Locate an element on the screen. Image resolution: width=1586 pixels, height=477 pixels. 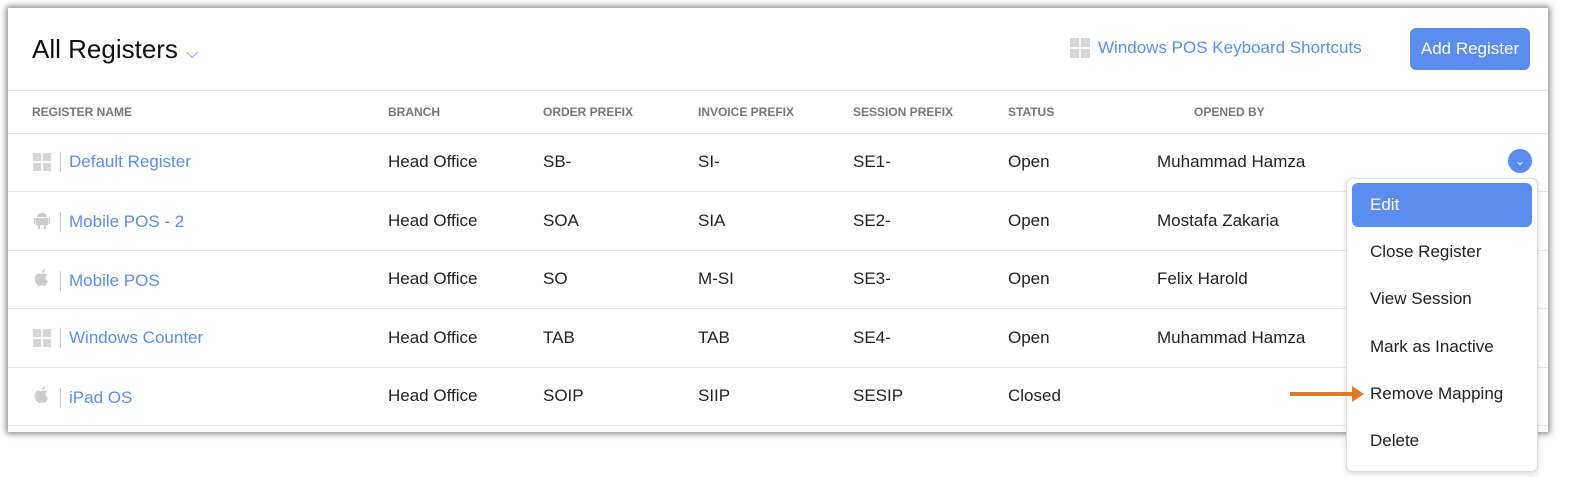
add-register-button: Add Register is located at coordinates (1470, 49).